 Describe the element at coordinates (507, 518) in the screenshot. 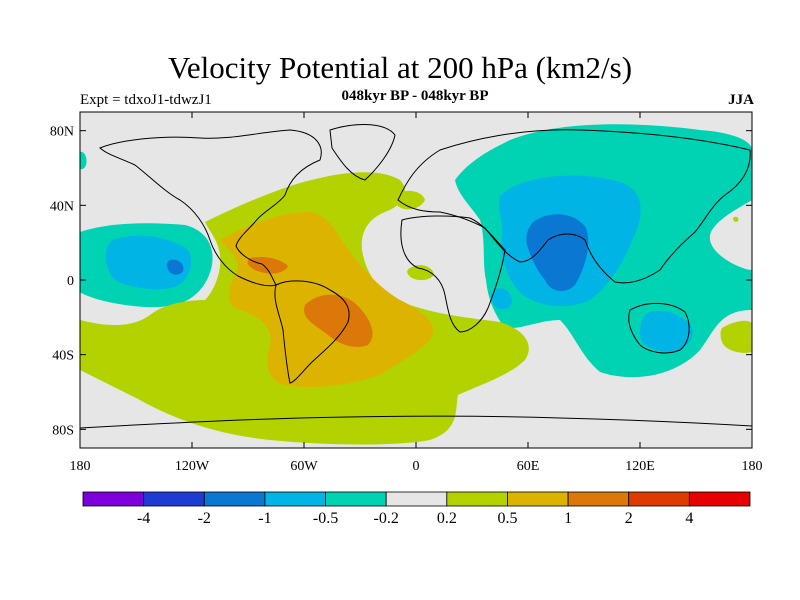

I see `colorbar-label: 0.5` at that location.